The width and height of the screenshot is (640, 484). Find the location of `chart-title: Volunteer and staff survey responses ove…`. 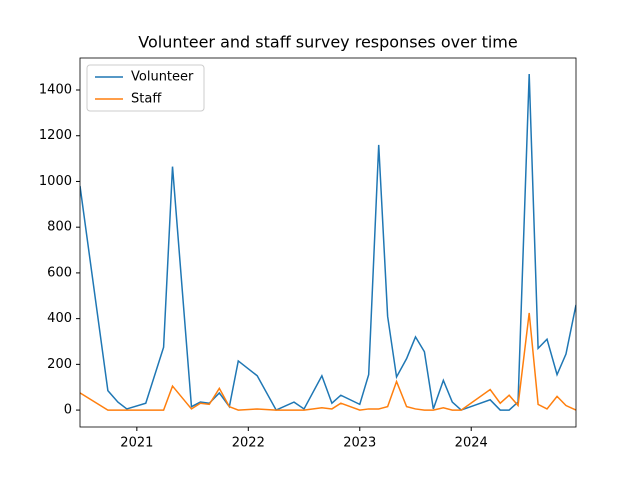

chart-title: Volunteer and staff survey responses ove… is located at coordinates (327, 42).